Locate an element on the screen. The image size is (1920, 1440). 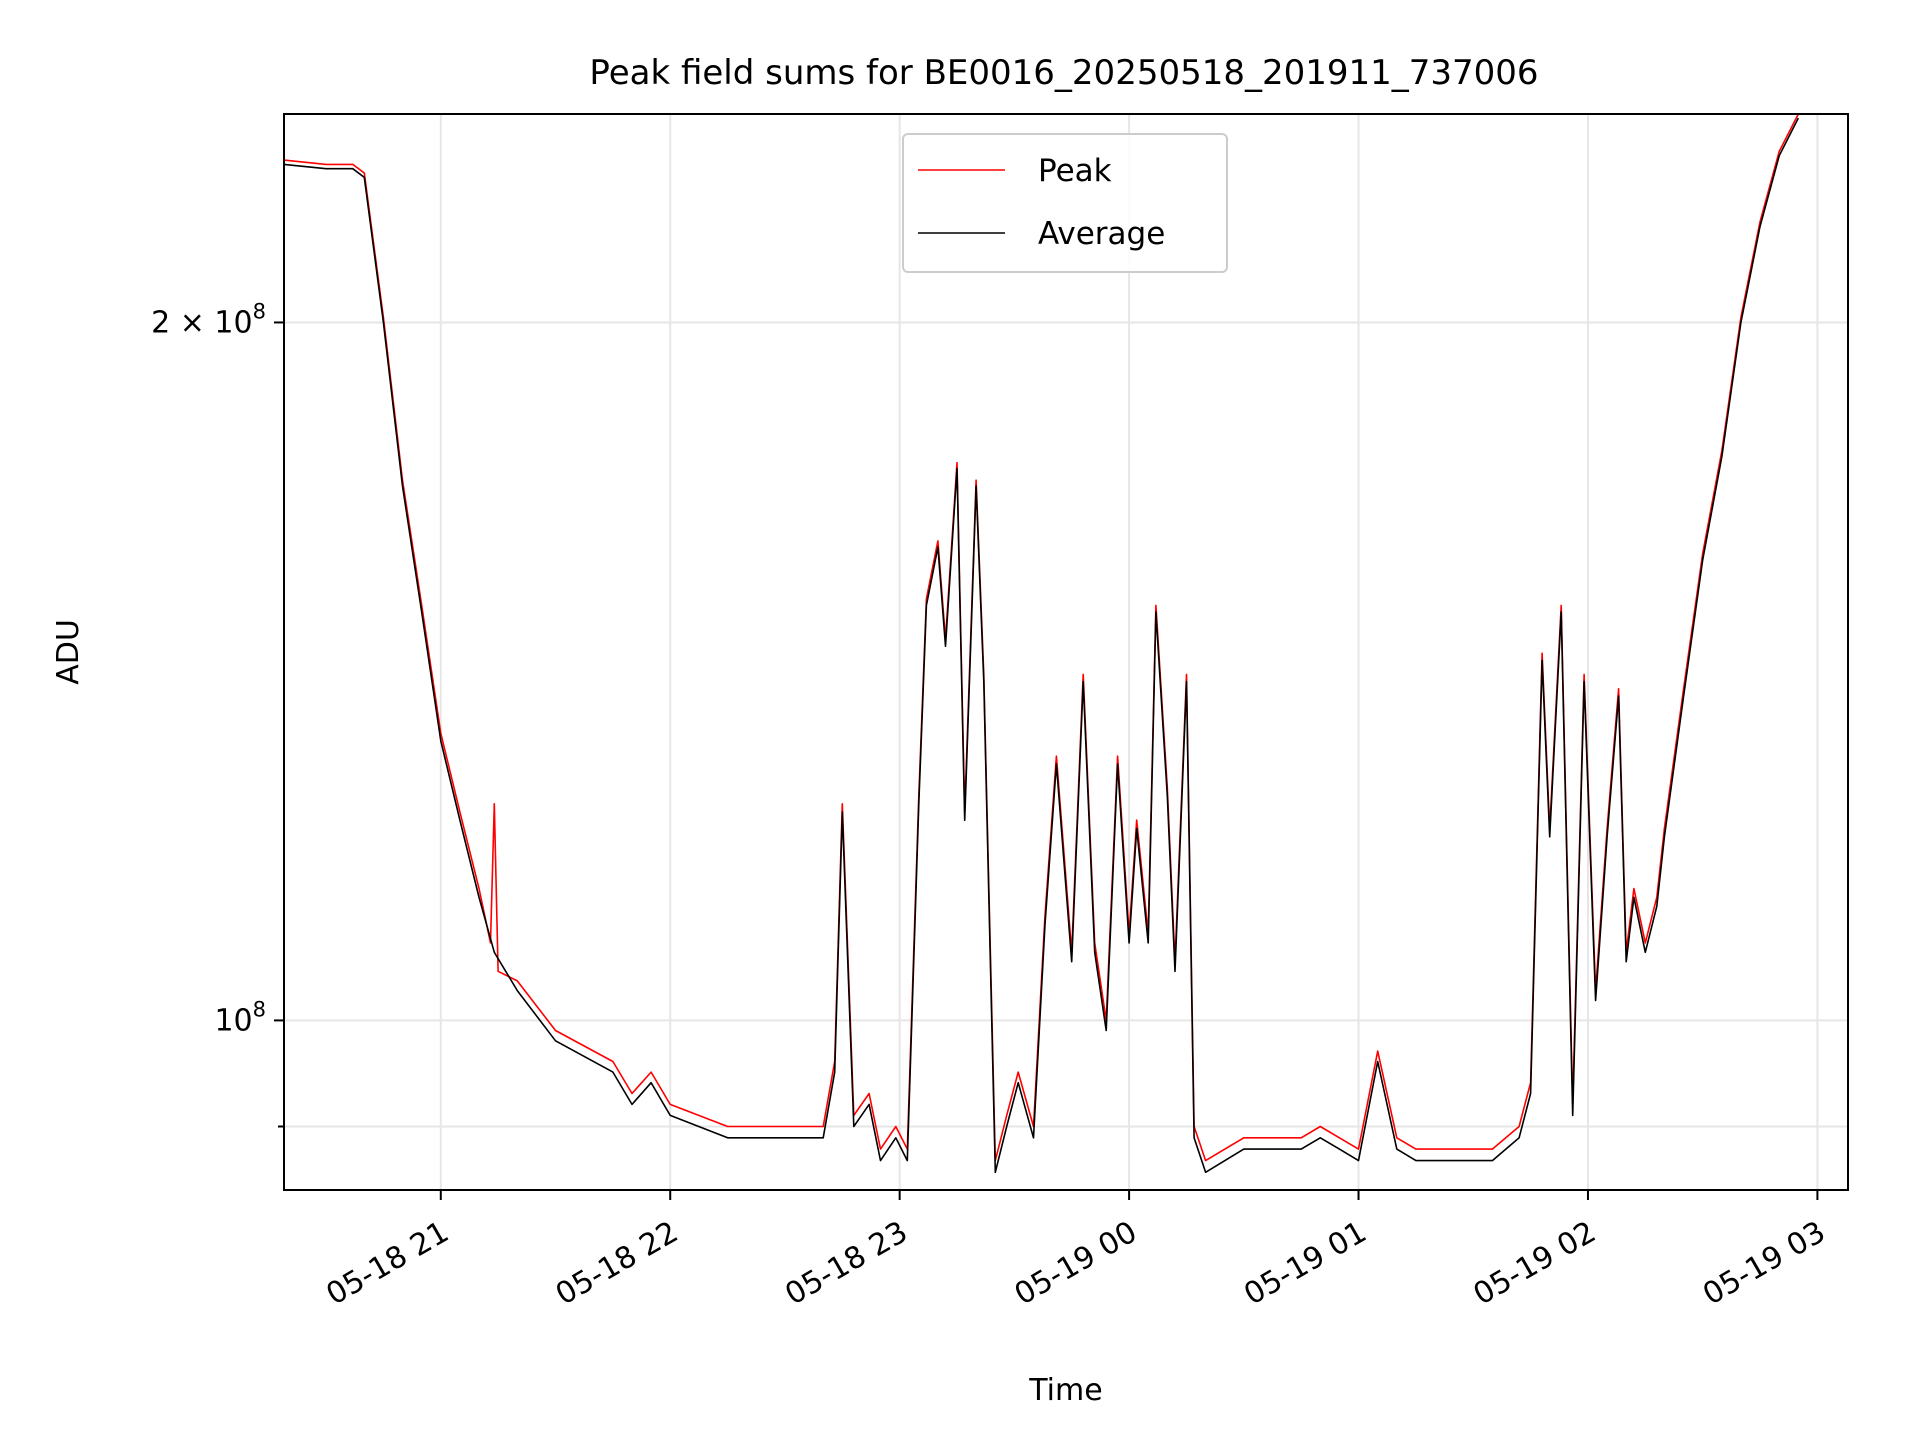
legend-box is located at coordinates (1065, 203).